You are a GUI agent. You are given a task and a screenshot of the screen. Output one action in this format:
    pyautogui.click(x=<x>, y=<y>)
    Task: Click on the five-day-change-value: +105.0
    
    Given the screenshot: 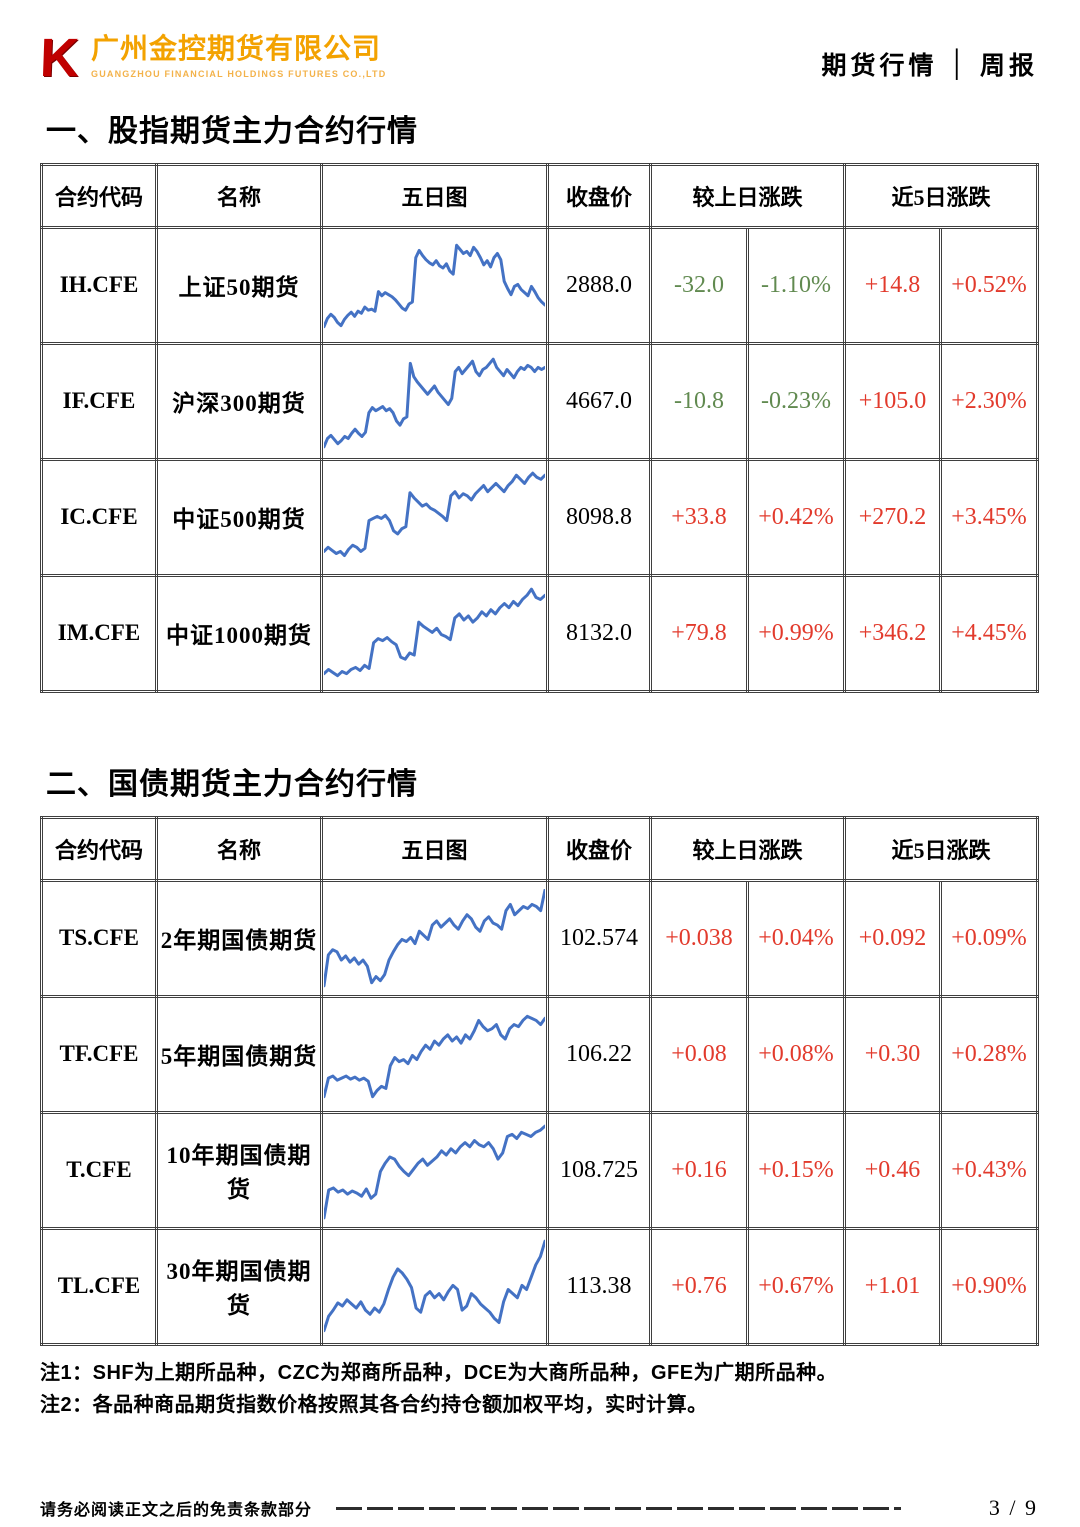 What is the action you would take?
    pyautogui.click(x=893, y=401)
    